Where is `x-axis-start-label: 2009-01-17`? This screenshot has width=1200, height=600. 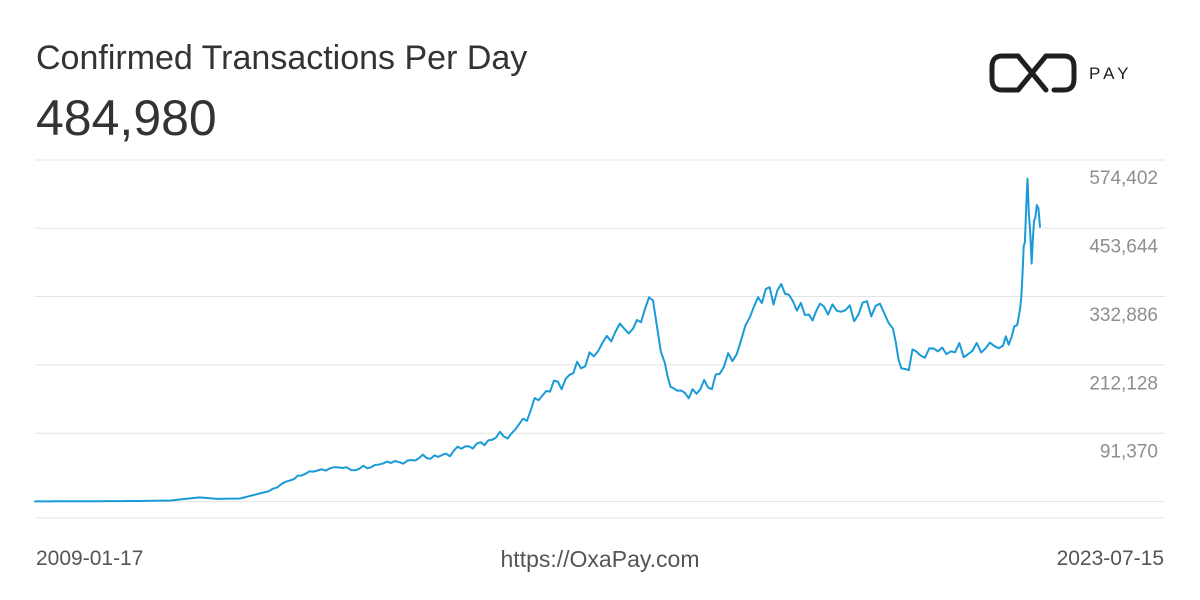
x-axis-start-label: 2009-01-17 is located at coordinates (90, 558).